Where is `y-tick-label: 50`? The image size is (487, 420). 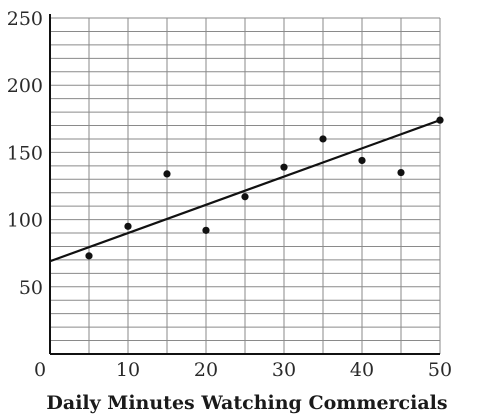 y-tick-label: 50 is located at coordinates (31, 288).